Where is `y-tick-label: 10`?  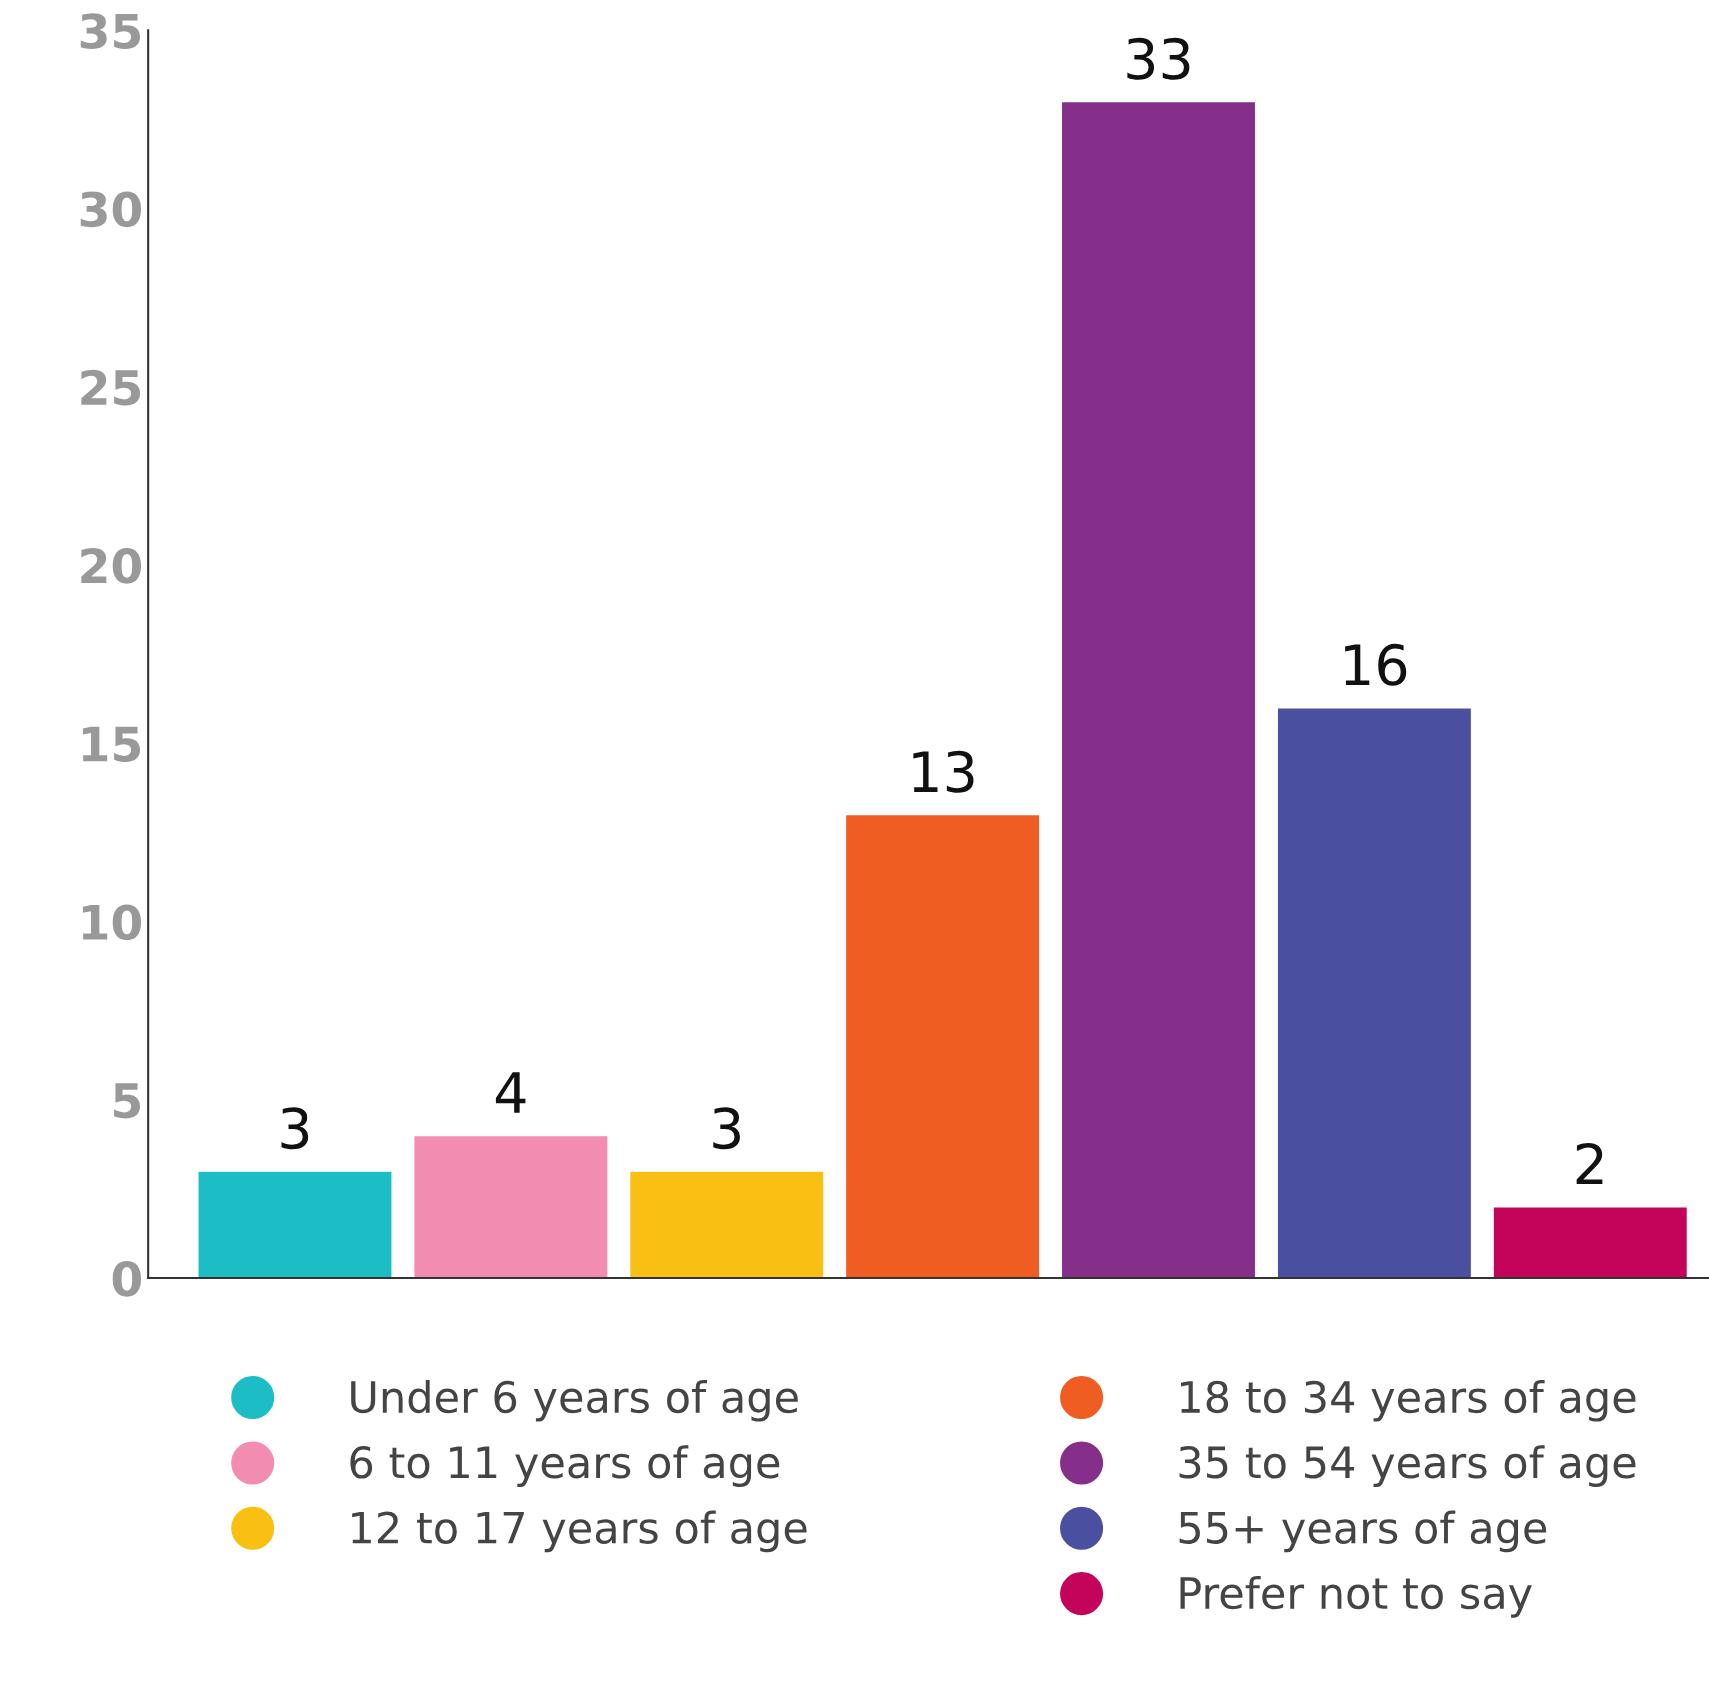 y-tick-label: 10 is located at coordinates (112, 922).